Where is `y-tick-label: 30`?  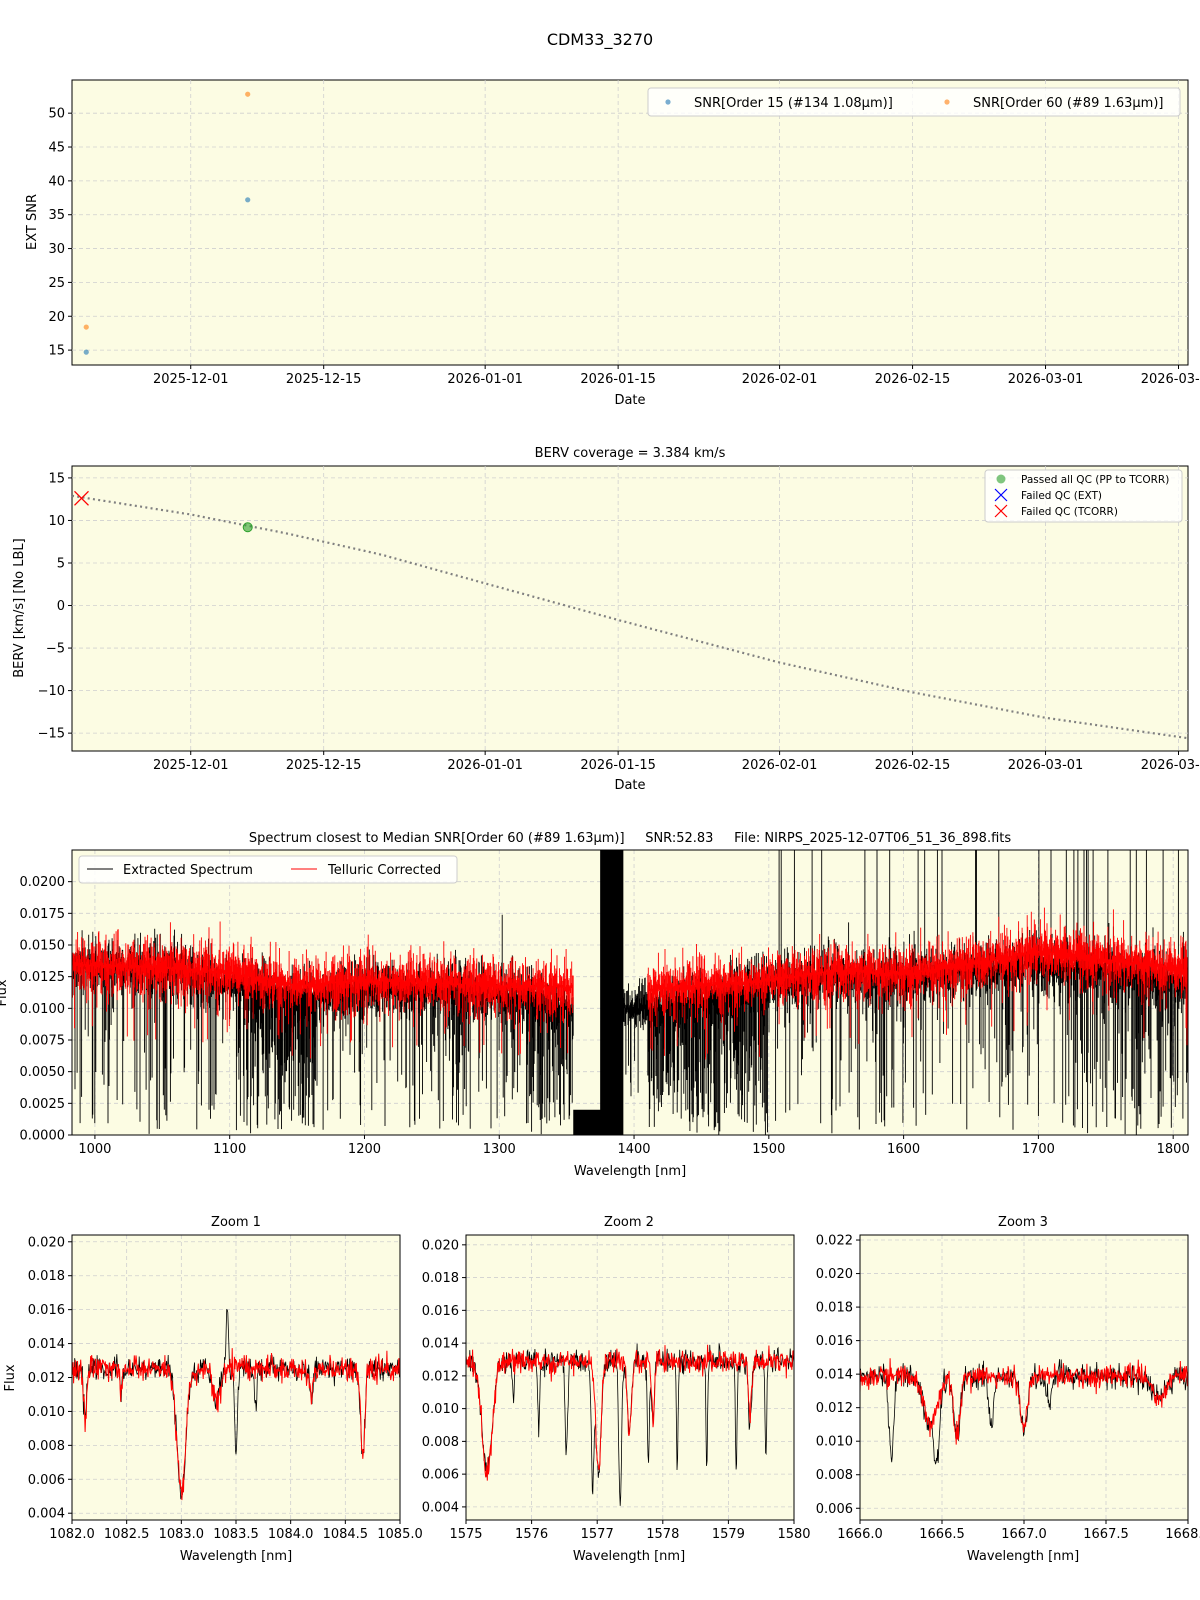 y-tick-label: 30 is located at coordinates (56, 249).